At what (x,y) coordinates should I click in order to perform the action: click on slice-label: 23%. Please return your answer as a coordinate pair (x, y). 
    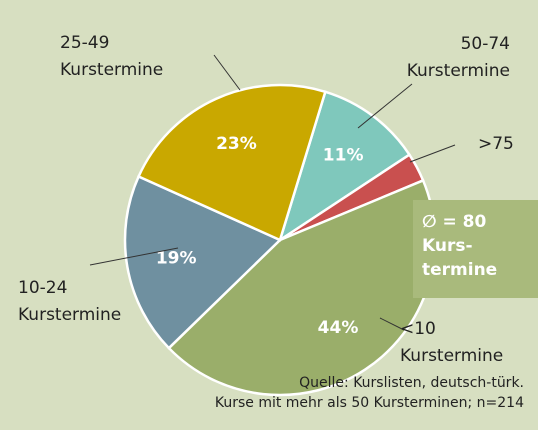
    Looking at the image, I should click on (236, 144).